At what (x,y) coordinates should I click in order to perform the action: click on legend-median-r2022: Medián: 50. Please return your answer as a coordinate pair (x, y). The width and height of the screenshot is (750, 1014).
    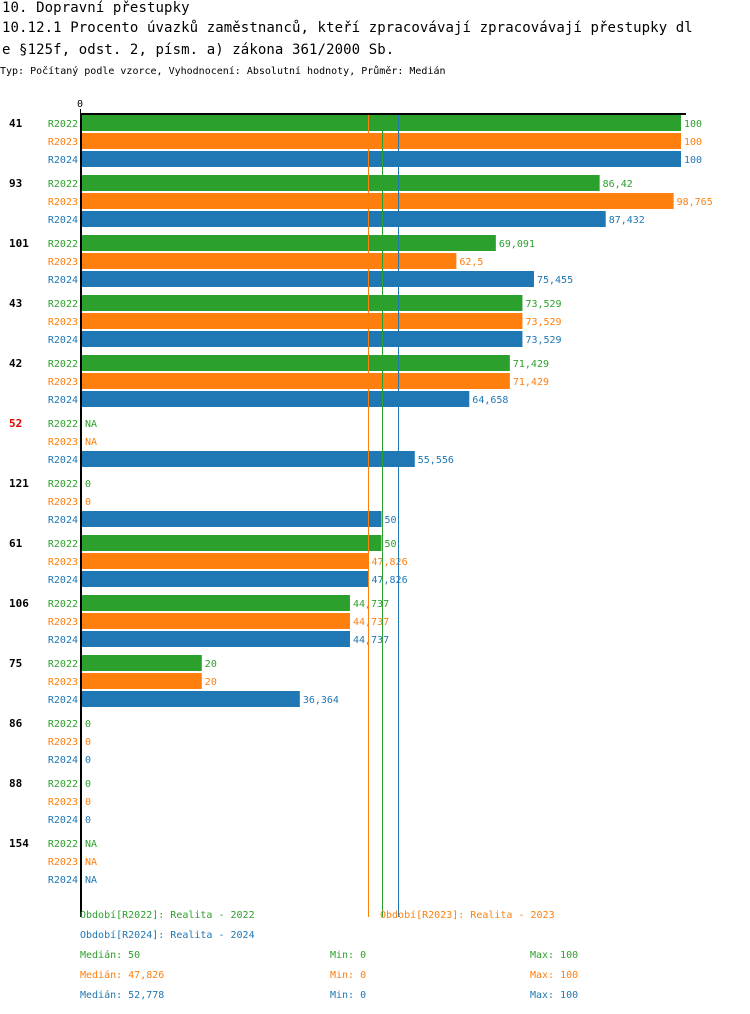
    Looking at the image, I should click on (110, 955).